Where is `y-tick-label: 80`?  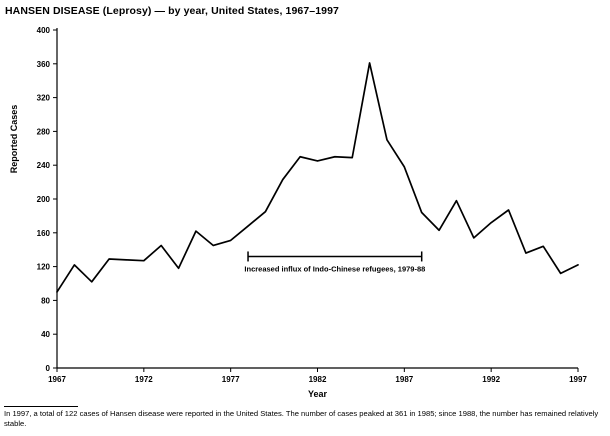
y-tick-label: 80 is located at coordinates (45, 300).